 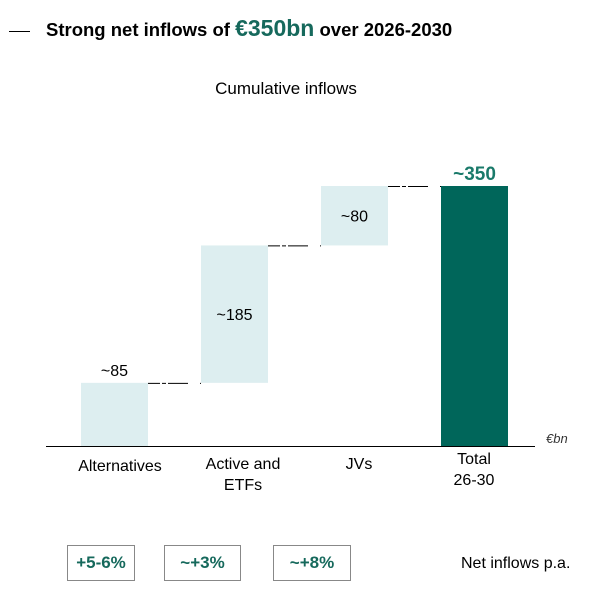 What do you see at coordinates (101, 563) in the screenshot?
I see `growth-box-alternatives: +5-6%` at bounding box center [101, 563].